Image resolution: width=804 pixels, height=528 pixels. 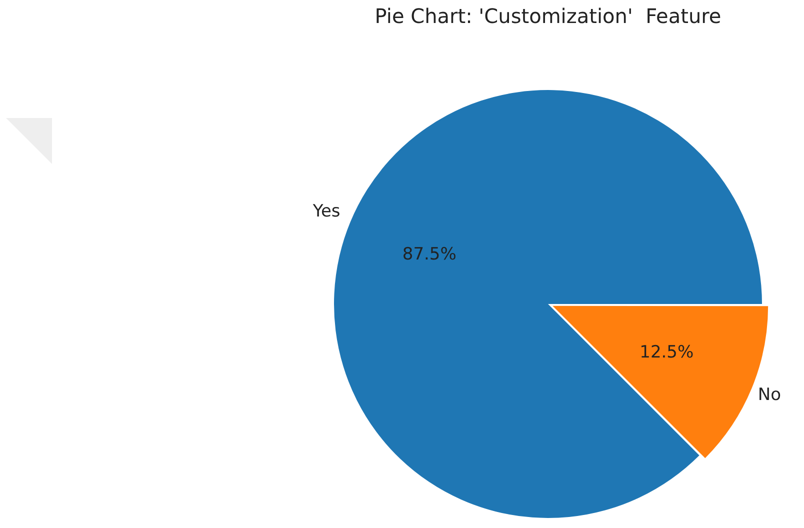 What do you see at coordinates (326, 212) in the screenshot?
I see `slice-label: Yes` at bounding box center [326, 212].